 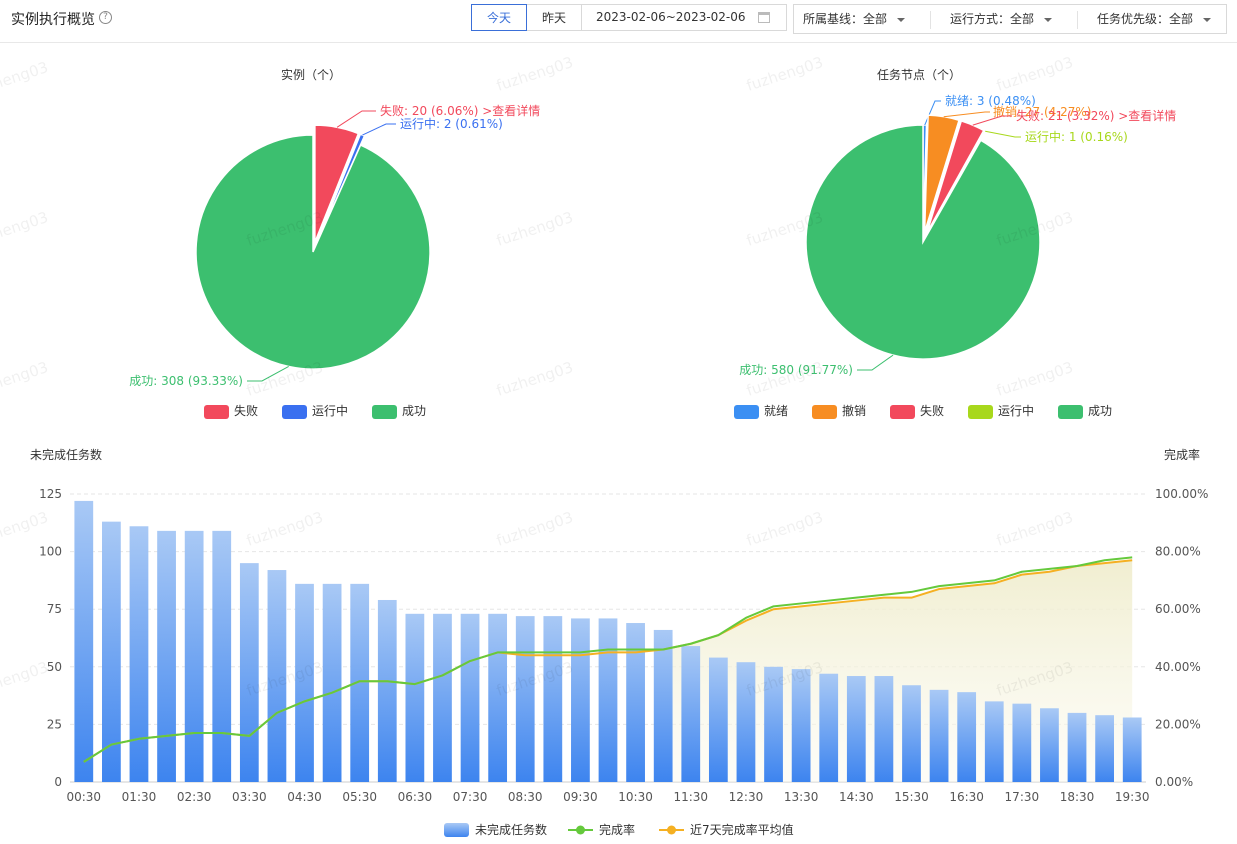 What do you see at coordinates (966, 797) in the screenshot?
I see `x-tick-label: 16:30` at bounding box center [966, 797].